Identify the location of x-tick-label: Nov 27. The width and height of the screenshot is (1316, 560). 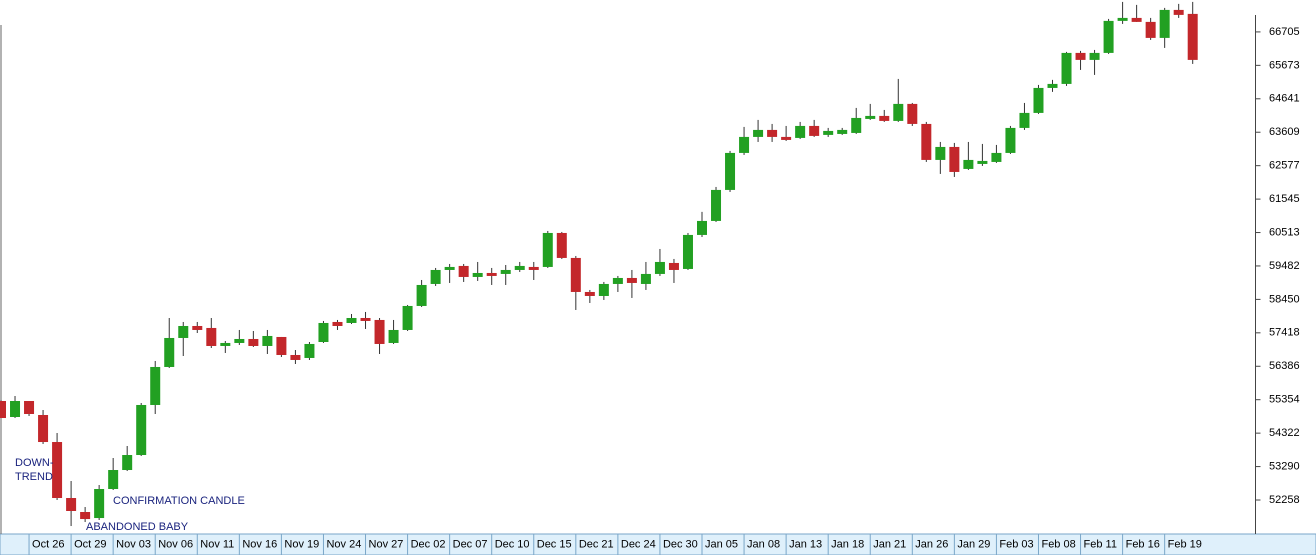
(386, 544).